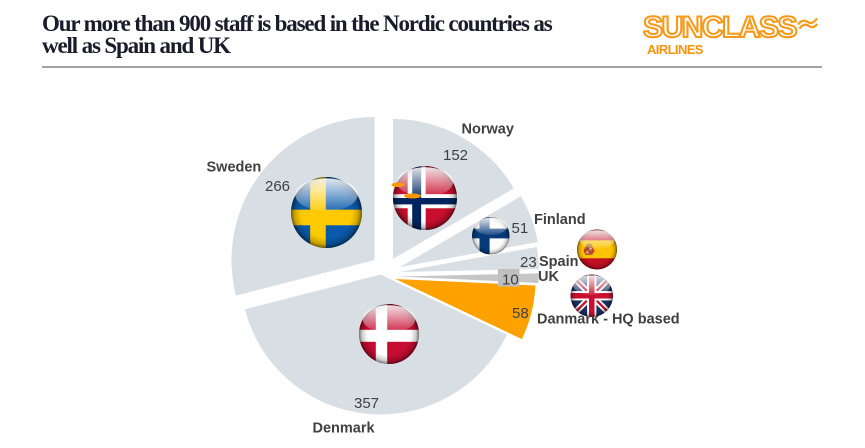 The image size is (865, 448). I want to click on svg-text: UK, so click(548, 277).